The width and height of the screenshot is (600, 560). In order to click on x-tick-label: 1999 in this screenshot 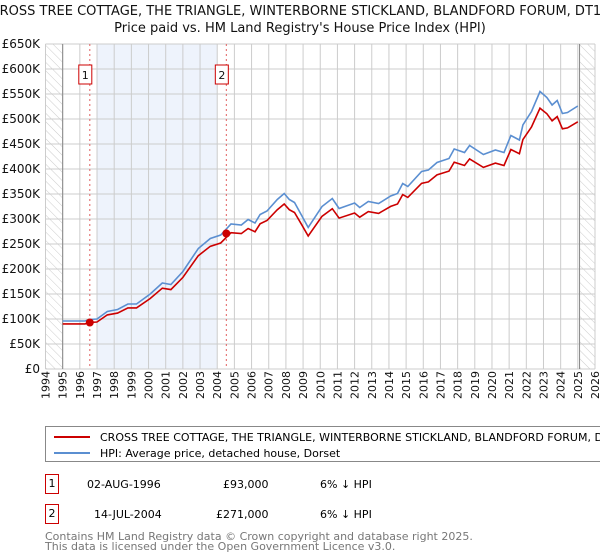, I will do `click(131, 385)`.